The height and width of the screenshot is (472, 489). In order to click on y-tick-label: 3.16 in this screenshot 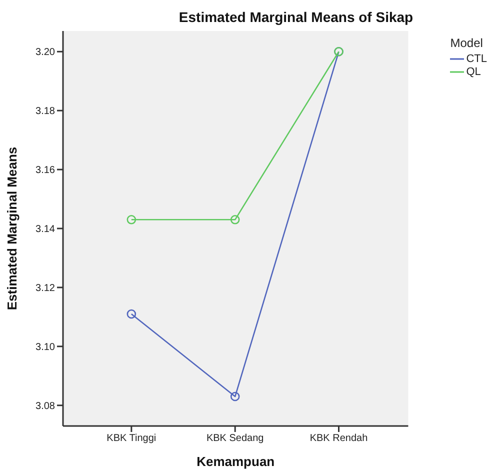, I will do `click(46, 170)`.